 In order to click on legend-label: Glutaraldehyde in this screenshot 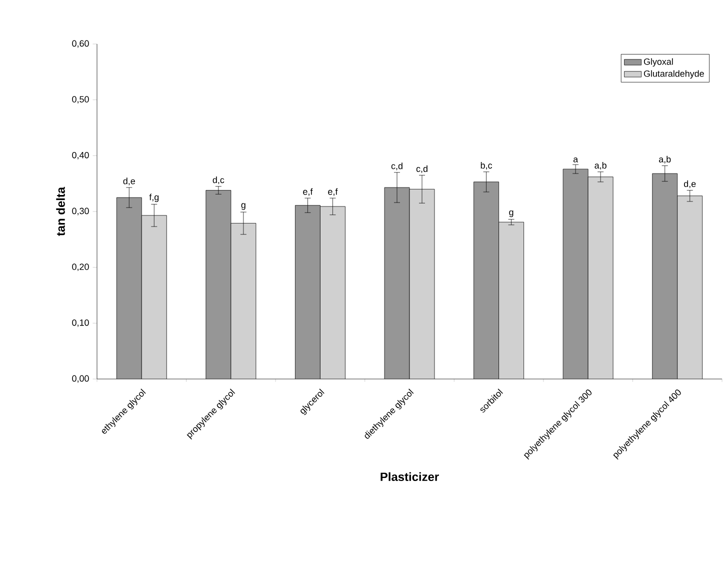, I will do `click(674, 74)`.